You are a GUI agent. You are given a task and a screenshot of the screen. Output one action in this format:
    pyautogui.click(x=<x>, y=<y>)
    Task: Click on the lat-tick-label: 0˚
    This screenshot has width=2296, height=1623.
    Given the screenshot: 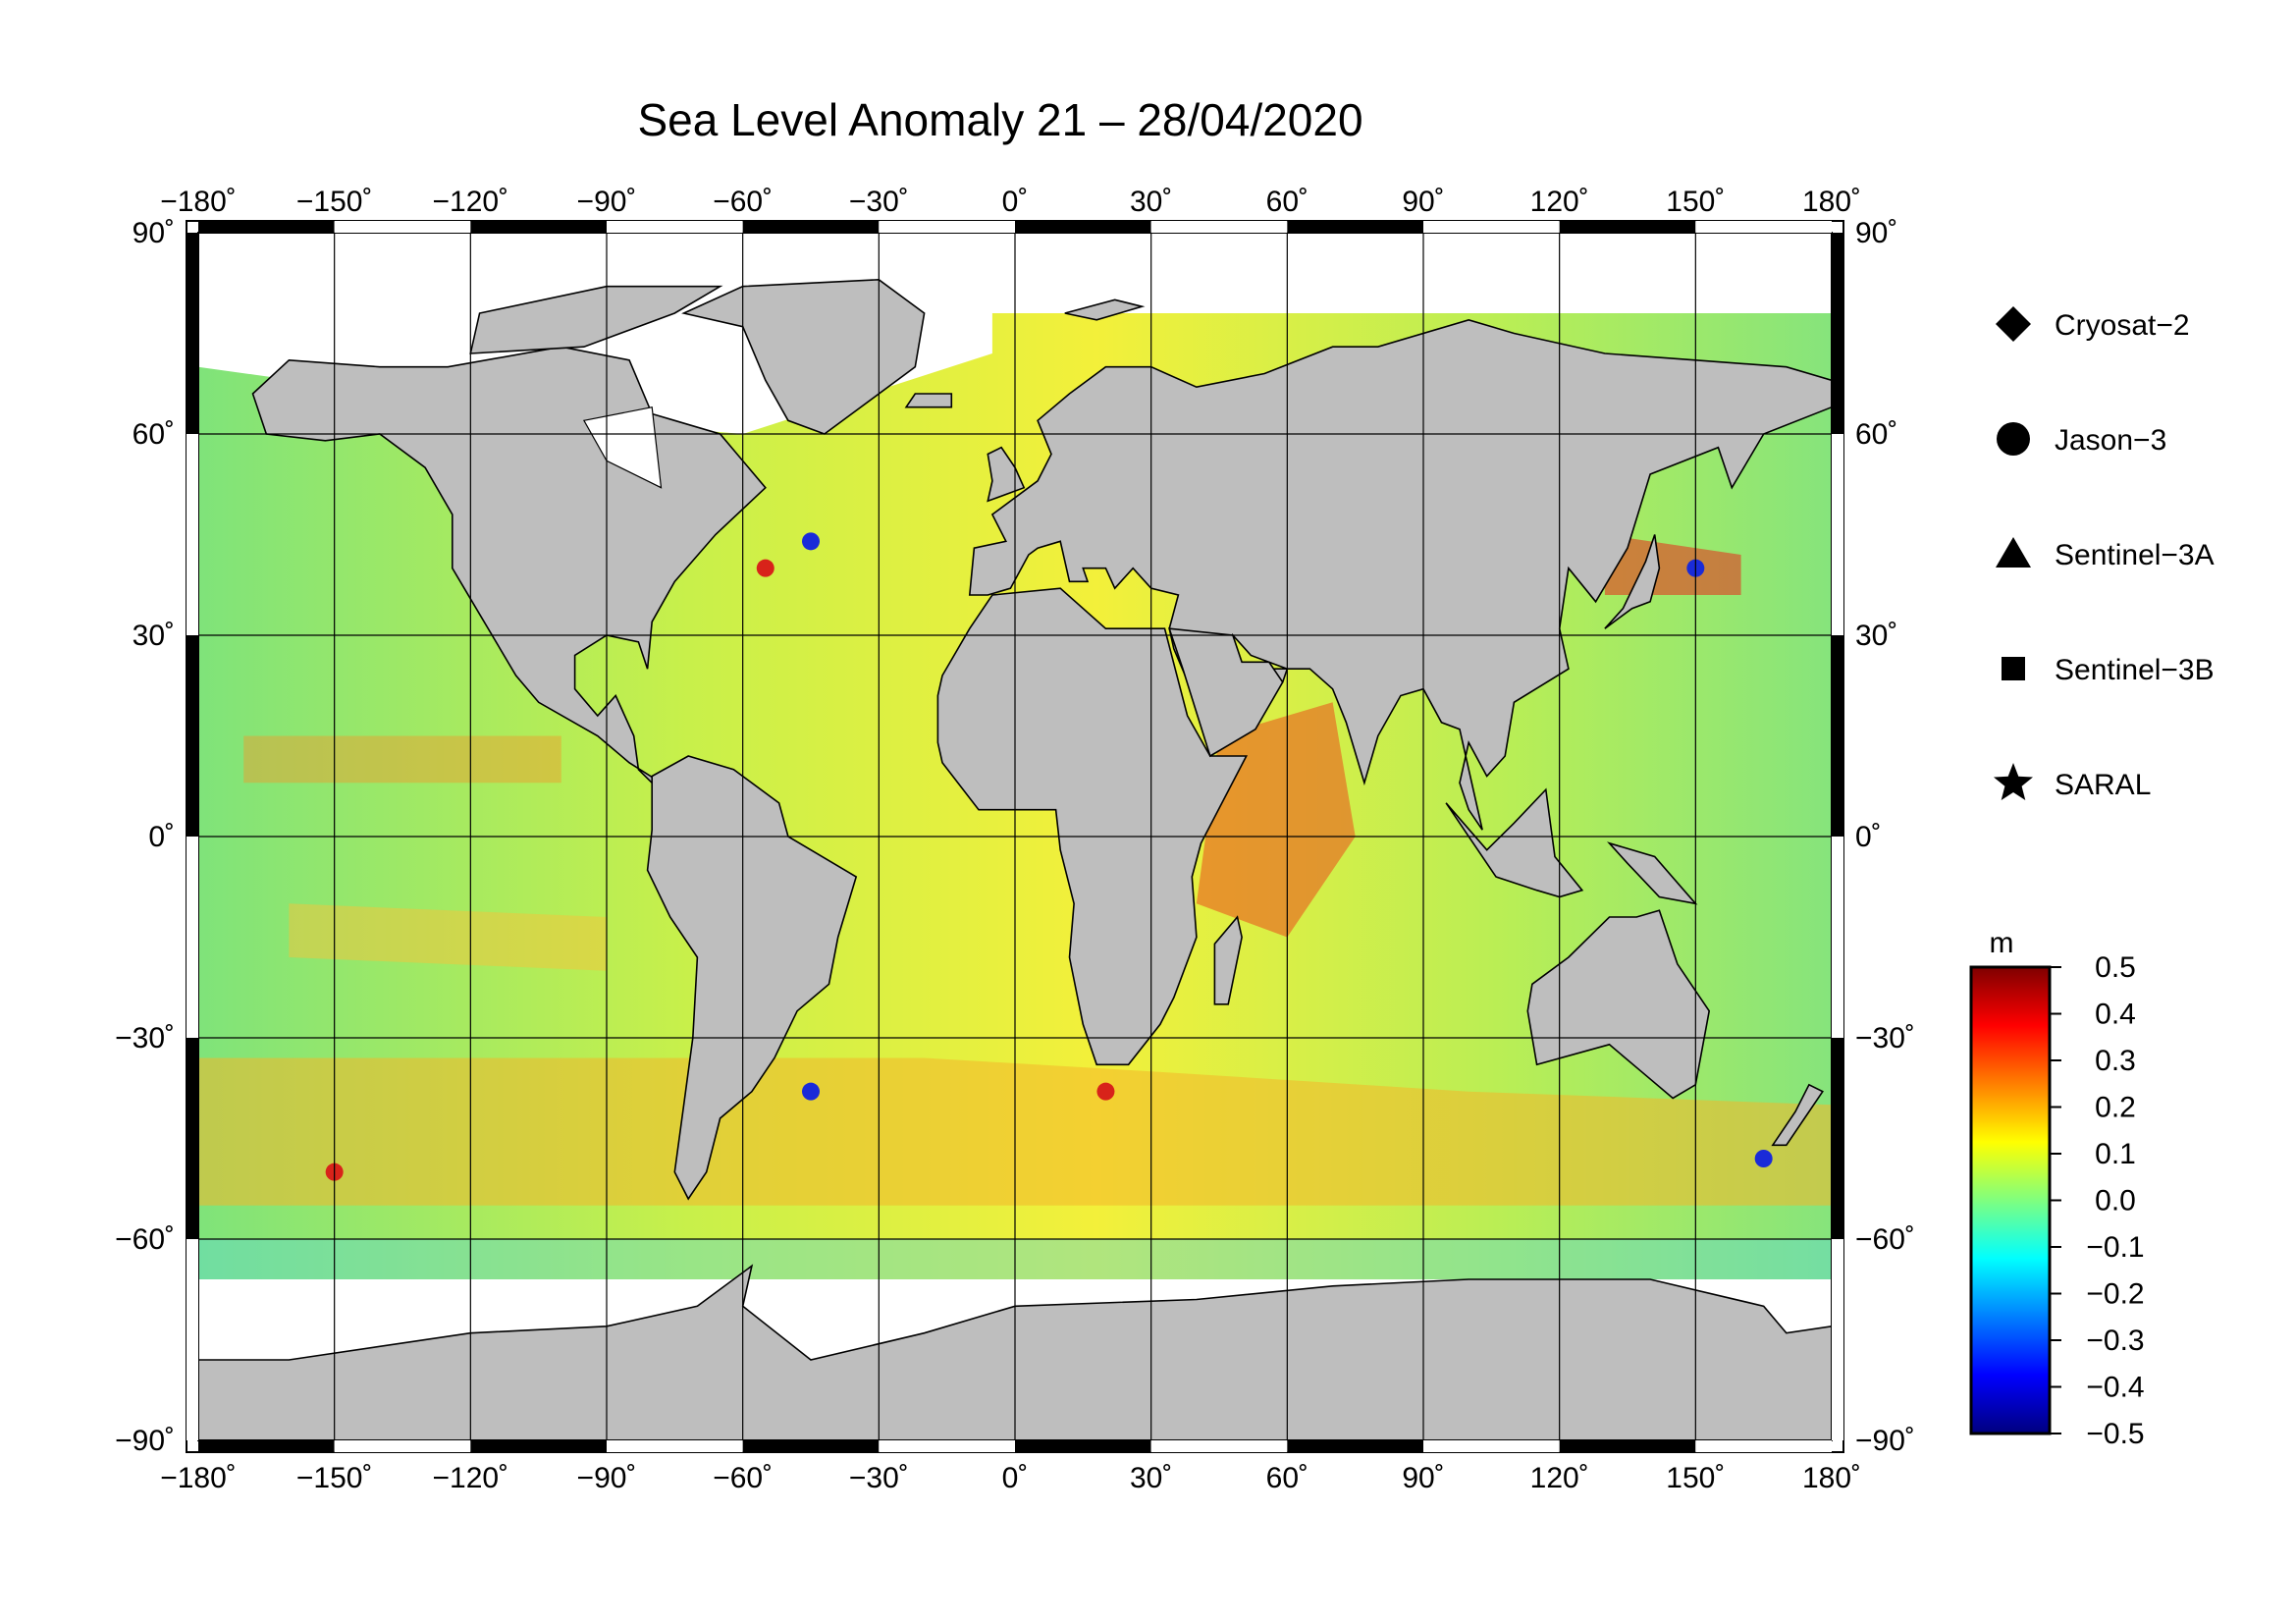 What is the action you would take?
    pyautogui.click(x=161, y=837)
    